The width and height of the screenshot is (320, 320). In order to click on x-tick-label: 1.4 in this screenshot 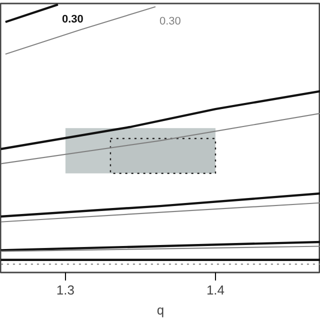, I will do `click(215, 290)`.